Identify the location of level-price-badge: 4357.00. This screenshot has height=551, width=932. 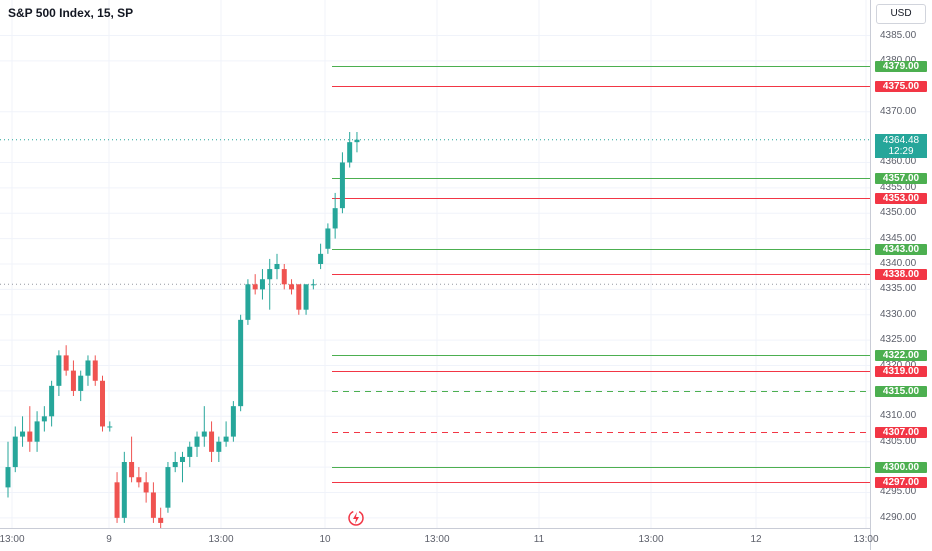
(901, 178).